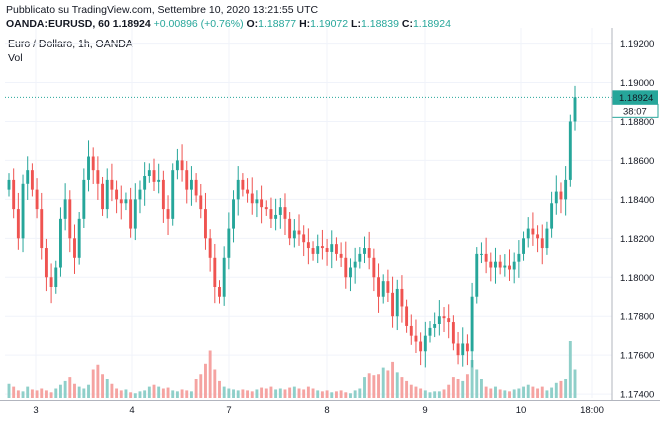  Describe the element at coordinates (424, 410) in the screenshot. I see `time-tick-label: 9` at that location.